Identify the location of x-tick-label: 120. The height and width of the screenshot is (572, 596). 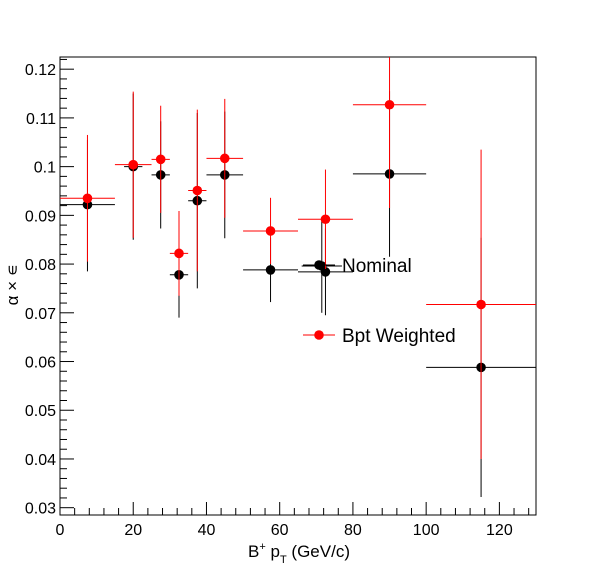
(499, 530).